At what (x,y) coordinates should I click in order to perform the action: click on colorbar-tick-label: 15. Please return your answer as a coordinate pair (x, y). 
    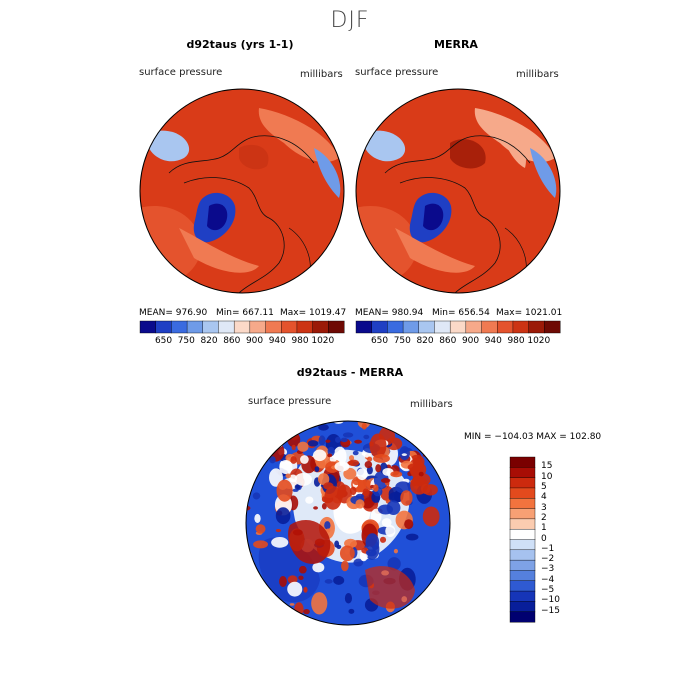
    Looking at the image, I should click on (547, 466).